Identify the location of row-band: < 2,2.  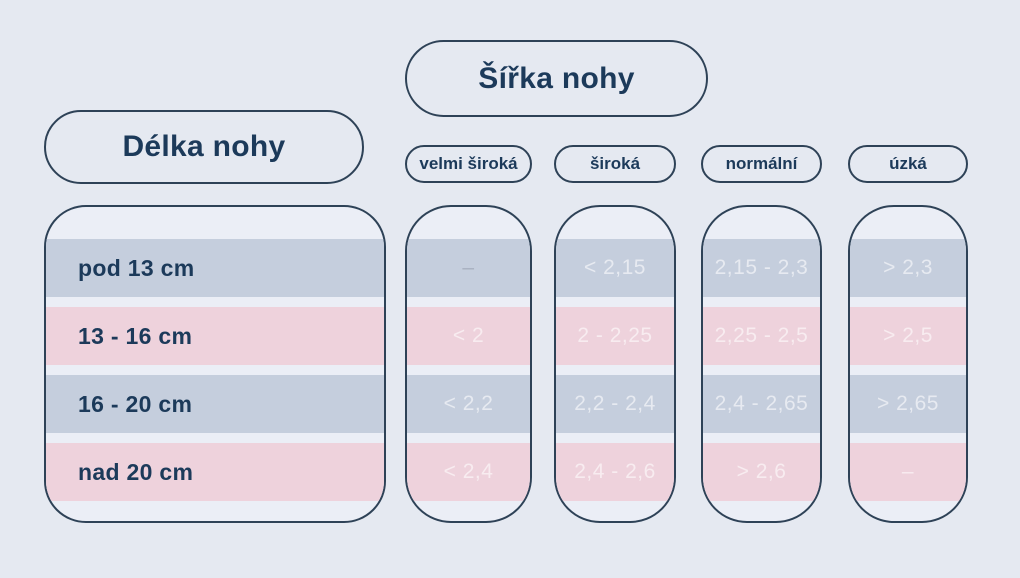
(468, 404).